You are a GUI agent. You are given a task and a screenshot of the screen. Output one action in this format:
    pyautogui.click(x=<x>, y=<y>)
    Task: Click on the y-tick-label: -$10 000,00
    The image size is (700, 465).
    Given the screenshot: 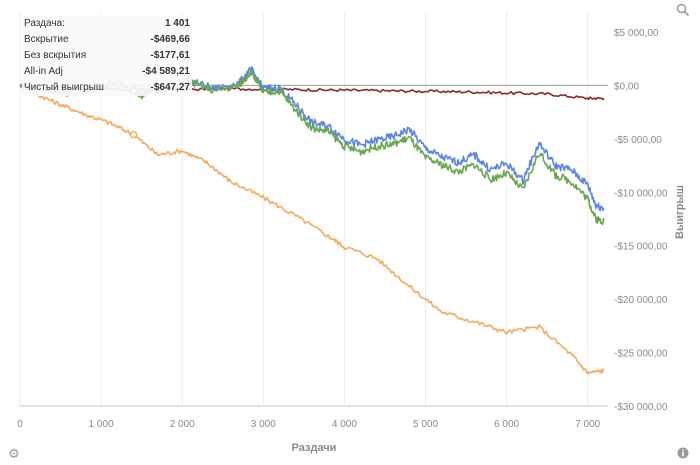 What is the action you would take?
    pyautogui.click(x=641, y=193)
    